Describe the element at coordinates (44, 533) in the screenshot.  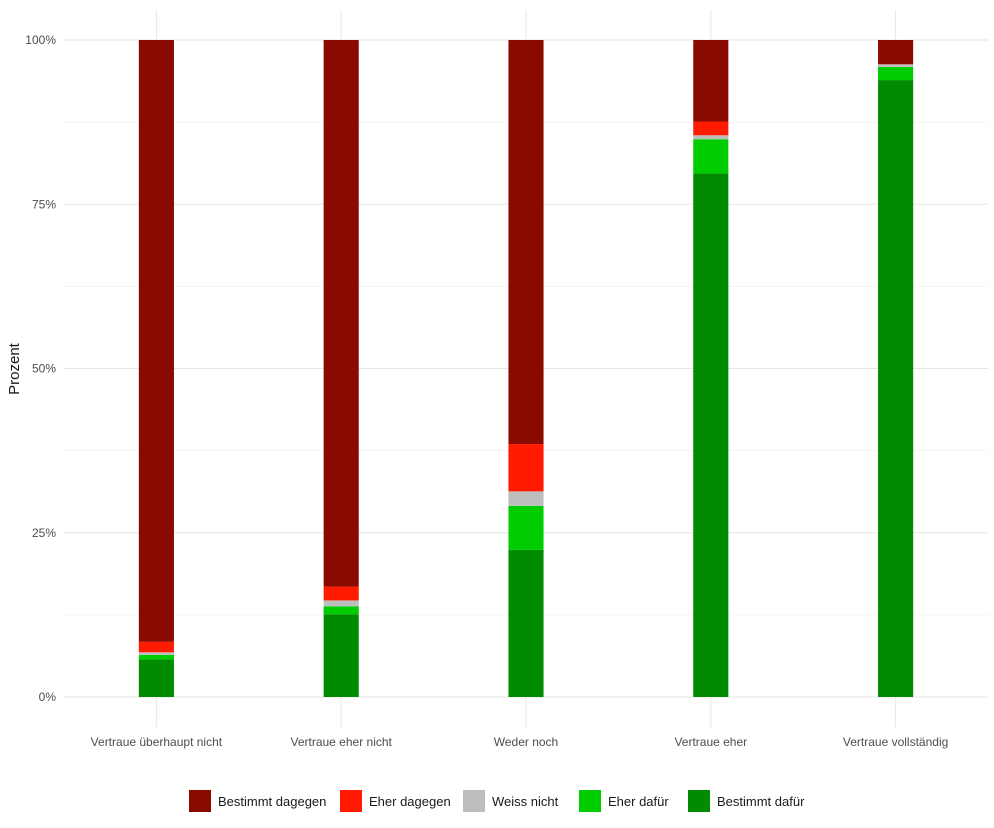
I see `y-tick-label: 25%` at that location.